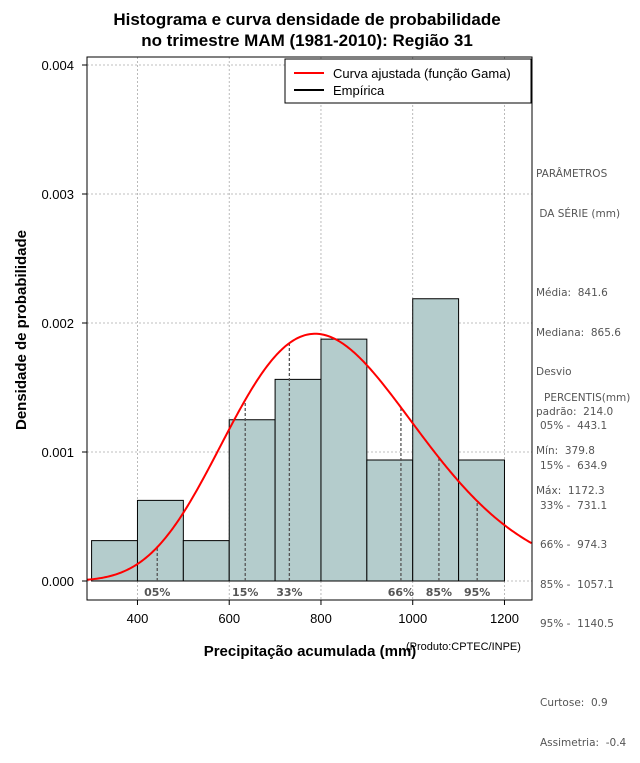  I want to click on param-desvio-label: Desvio, so click(554, 372).